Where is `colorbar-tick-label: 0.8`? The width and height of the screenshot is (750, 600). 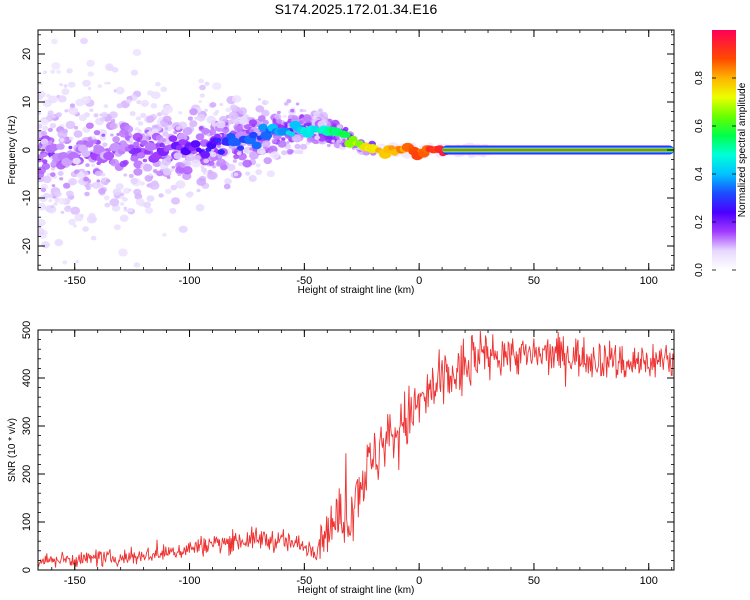 colorbar-tick-label: 0.8 is located at coordinates (699, 78).